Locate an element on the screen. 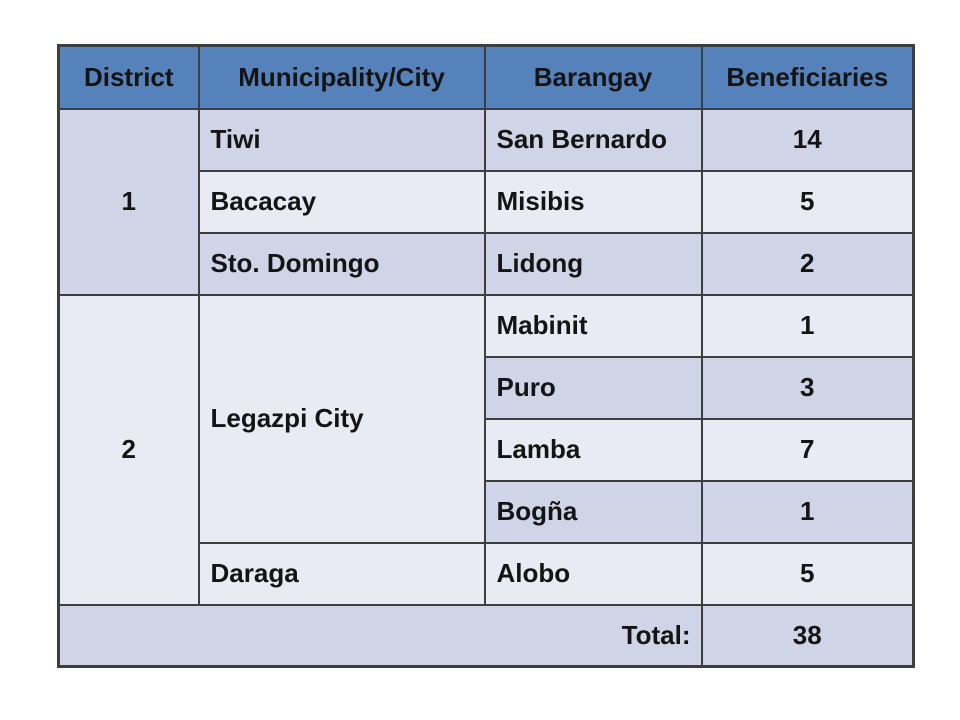 This screenshot has height=720, width=960. cell-district-1: 1 is located at coordinates (128, 201).